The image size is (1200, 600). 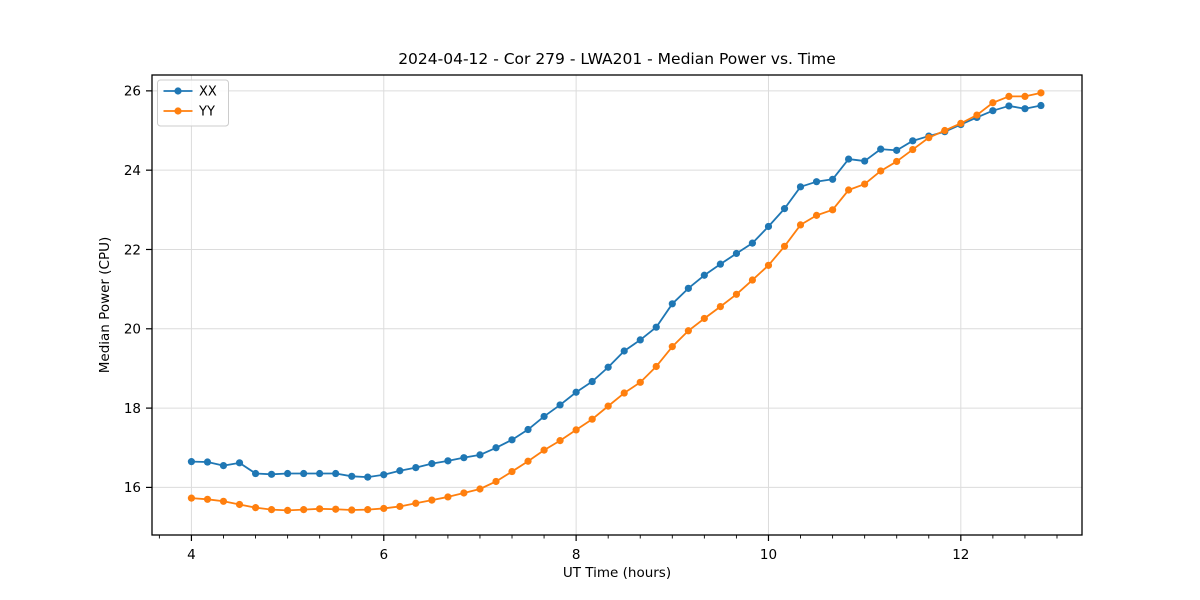 What do you see at coordinates (132, 488) in the screenshot?
I see `y-tick-label-16: 16` at bounding box center [132, 488].